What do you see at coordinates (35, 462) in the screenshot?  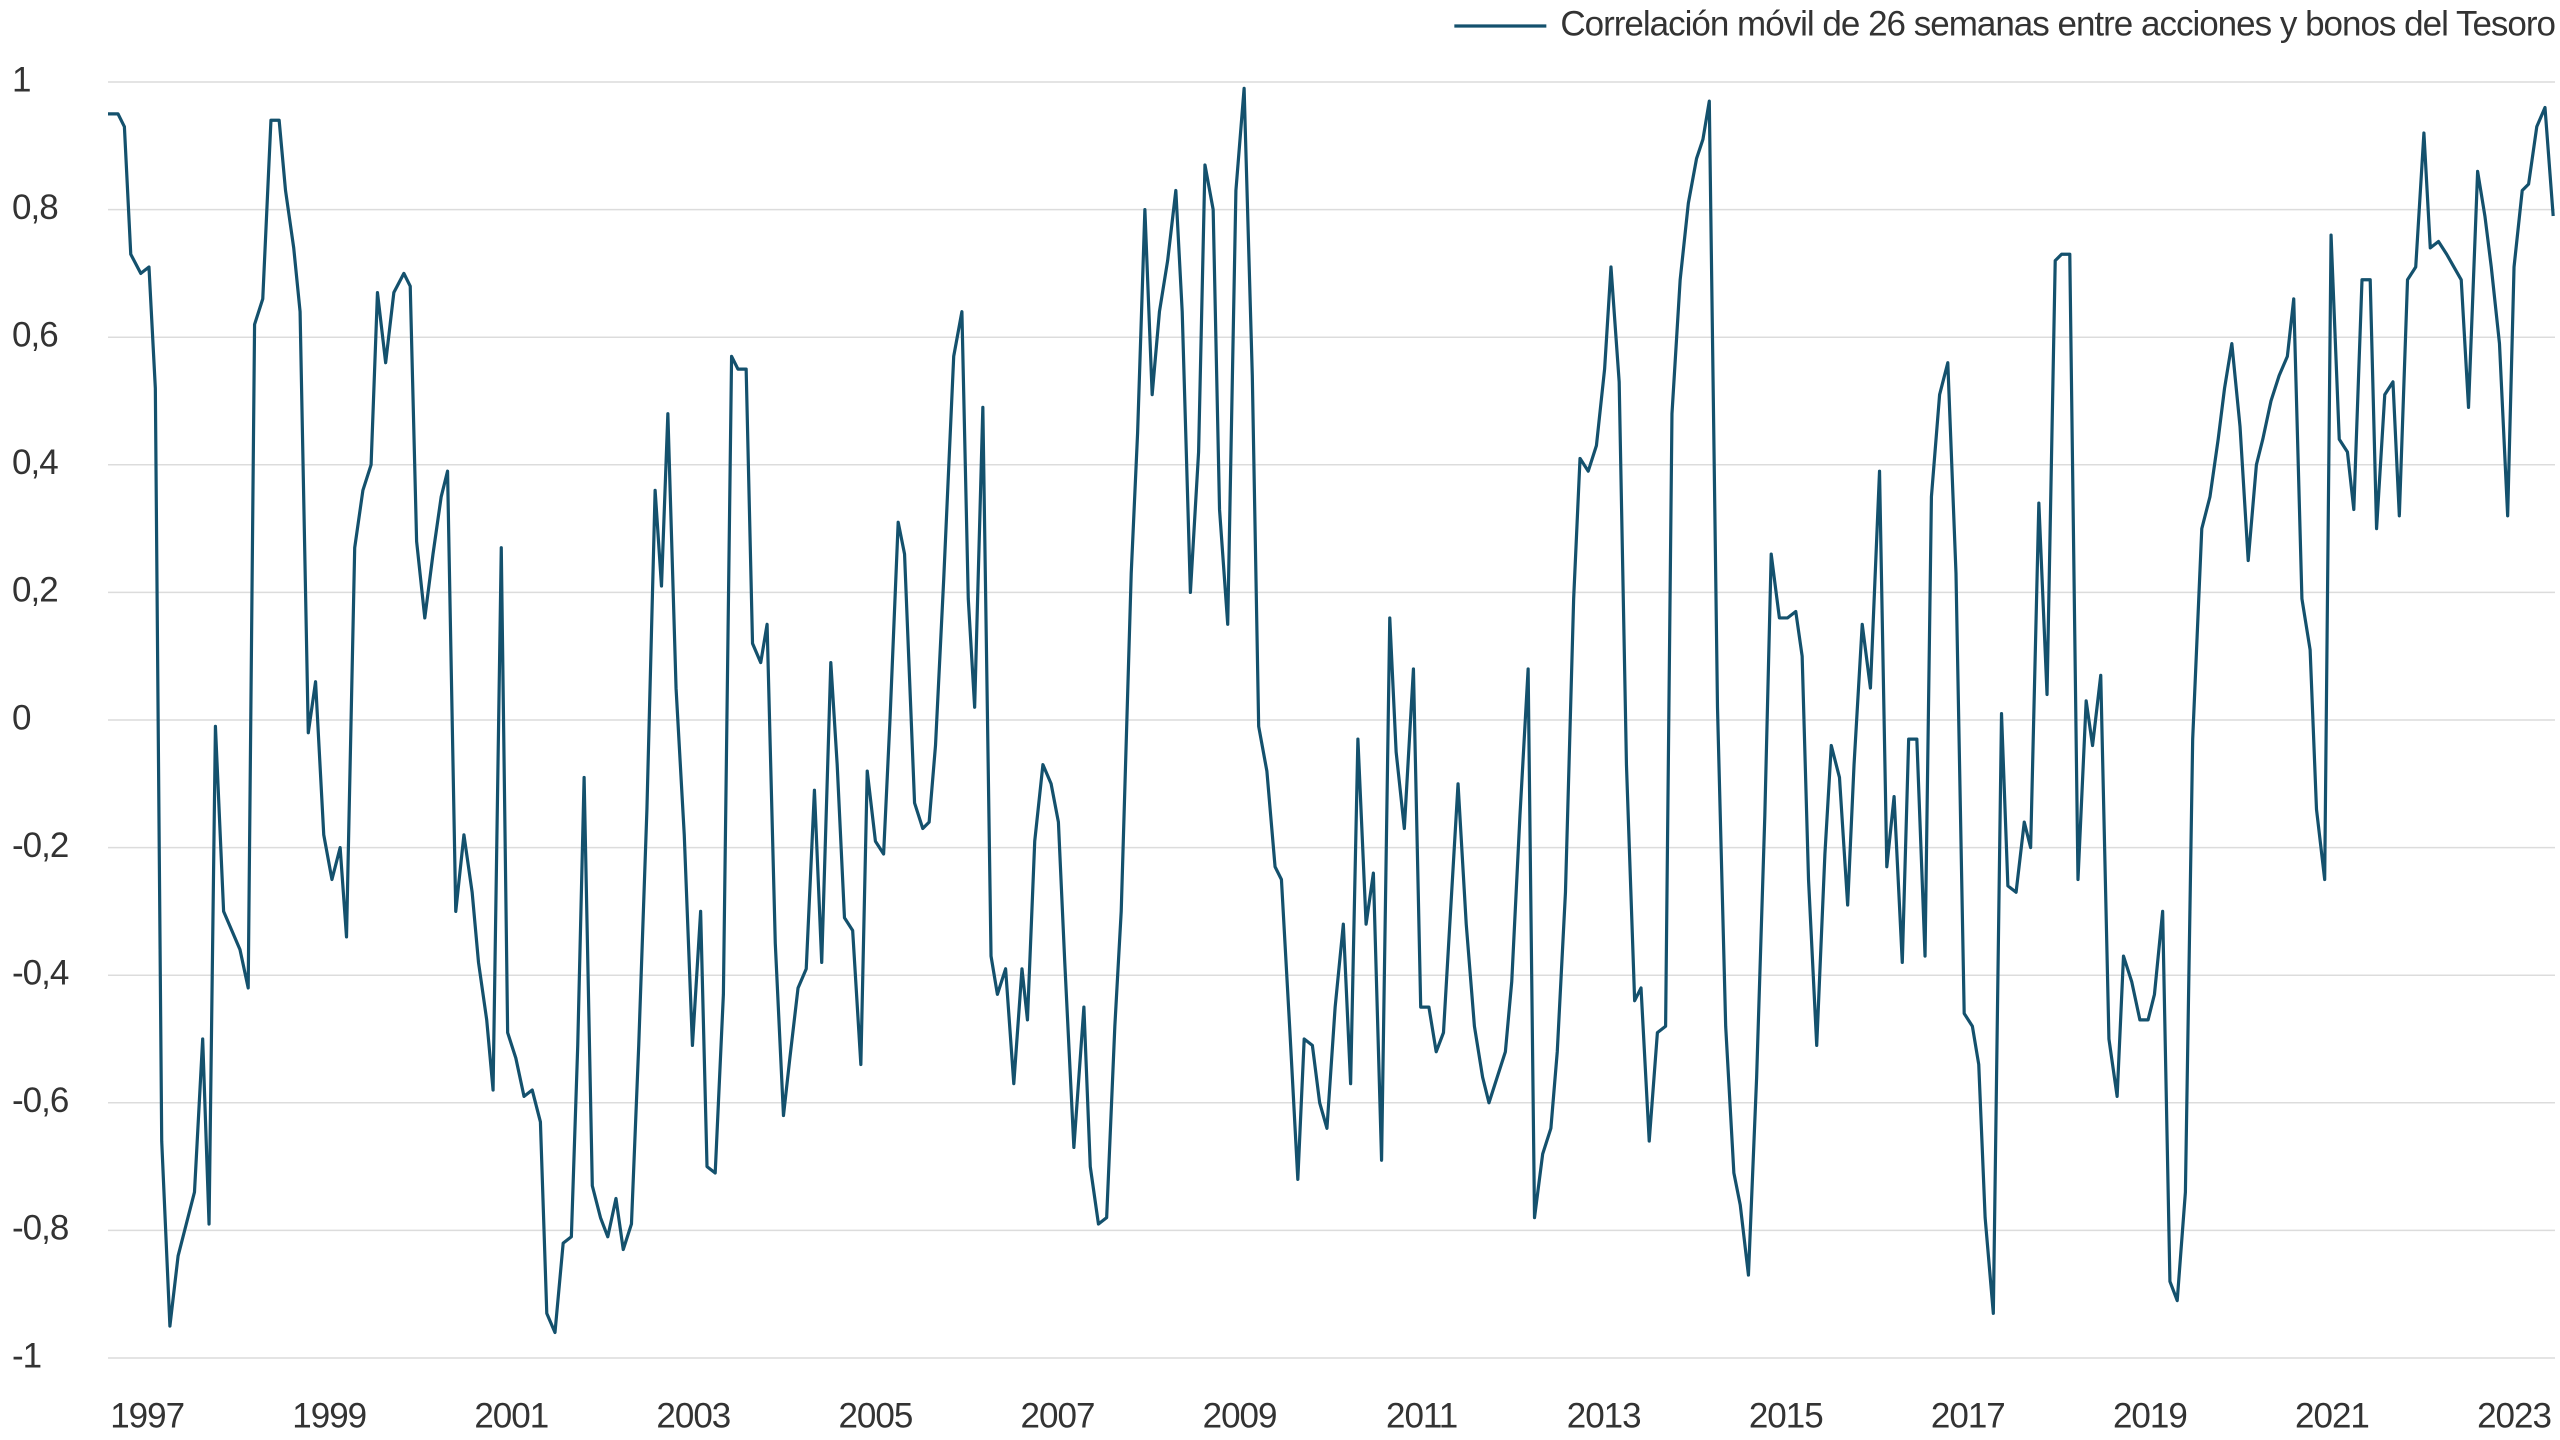 I see `y-tick-label: 0,4` at bounding box center [35, 462].